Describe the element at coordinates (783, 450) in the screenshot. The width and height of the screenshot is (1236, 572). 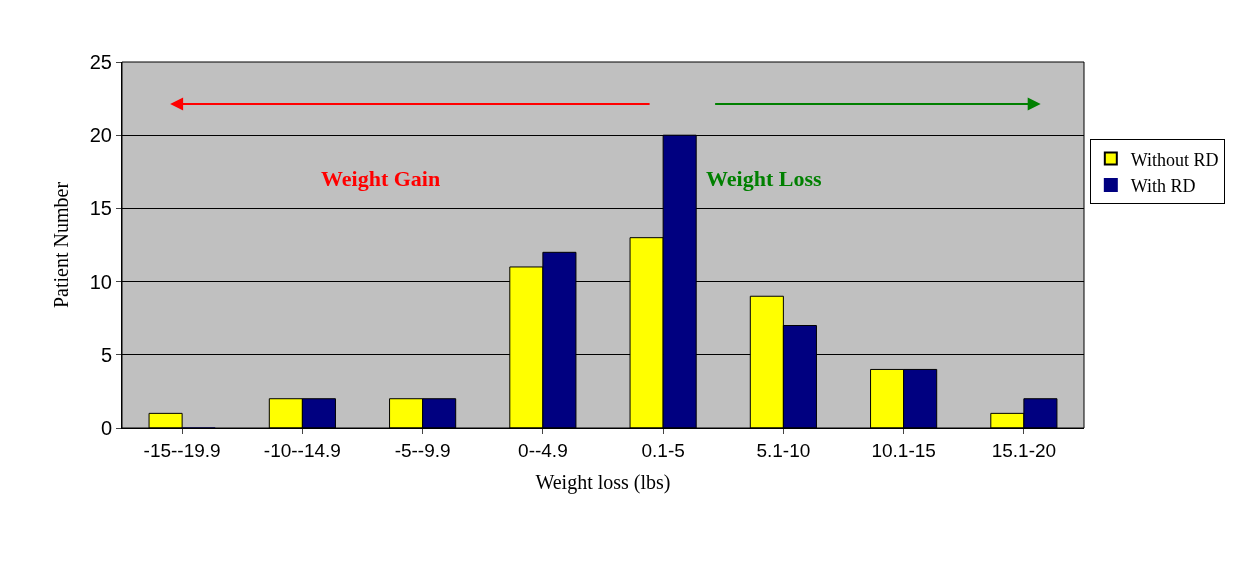
I see `x-tick-label: 5.1-10` at that location.